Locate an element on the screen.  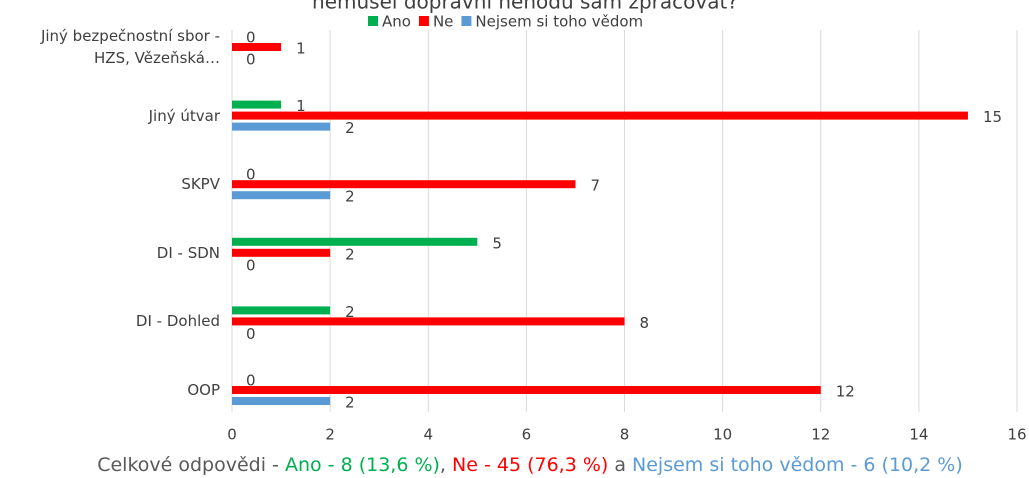
y-tick-label: DI - SDN is located at coordinates (188, 252).